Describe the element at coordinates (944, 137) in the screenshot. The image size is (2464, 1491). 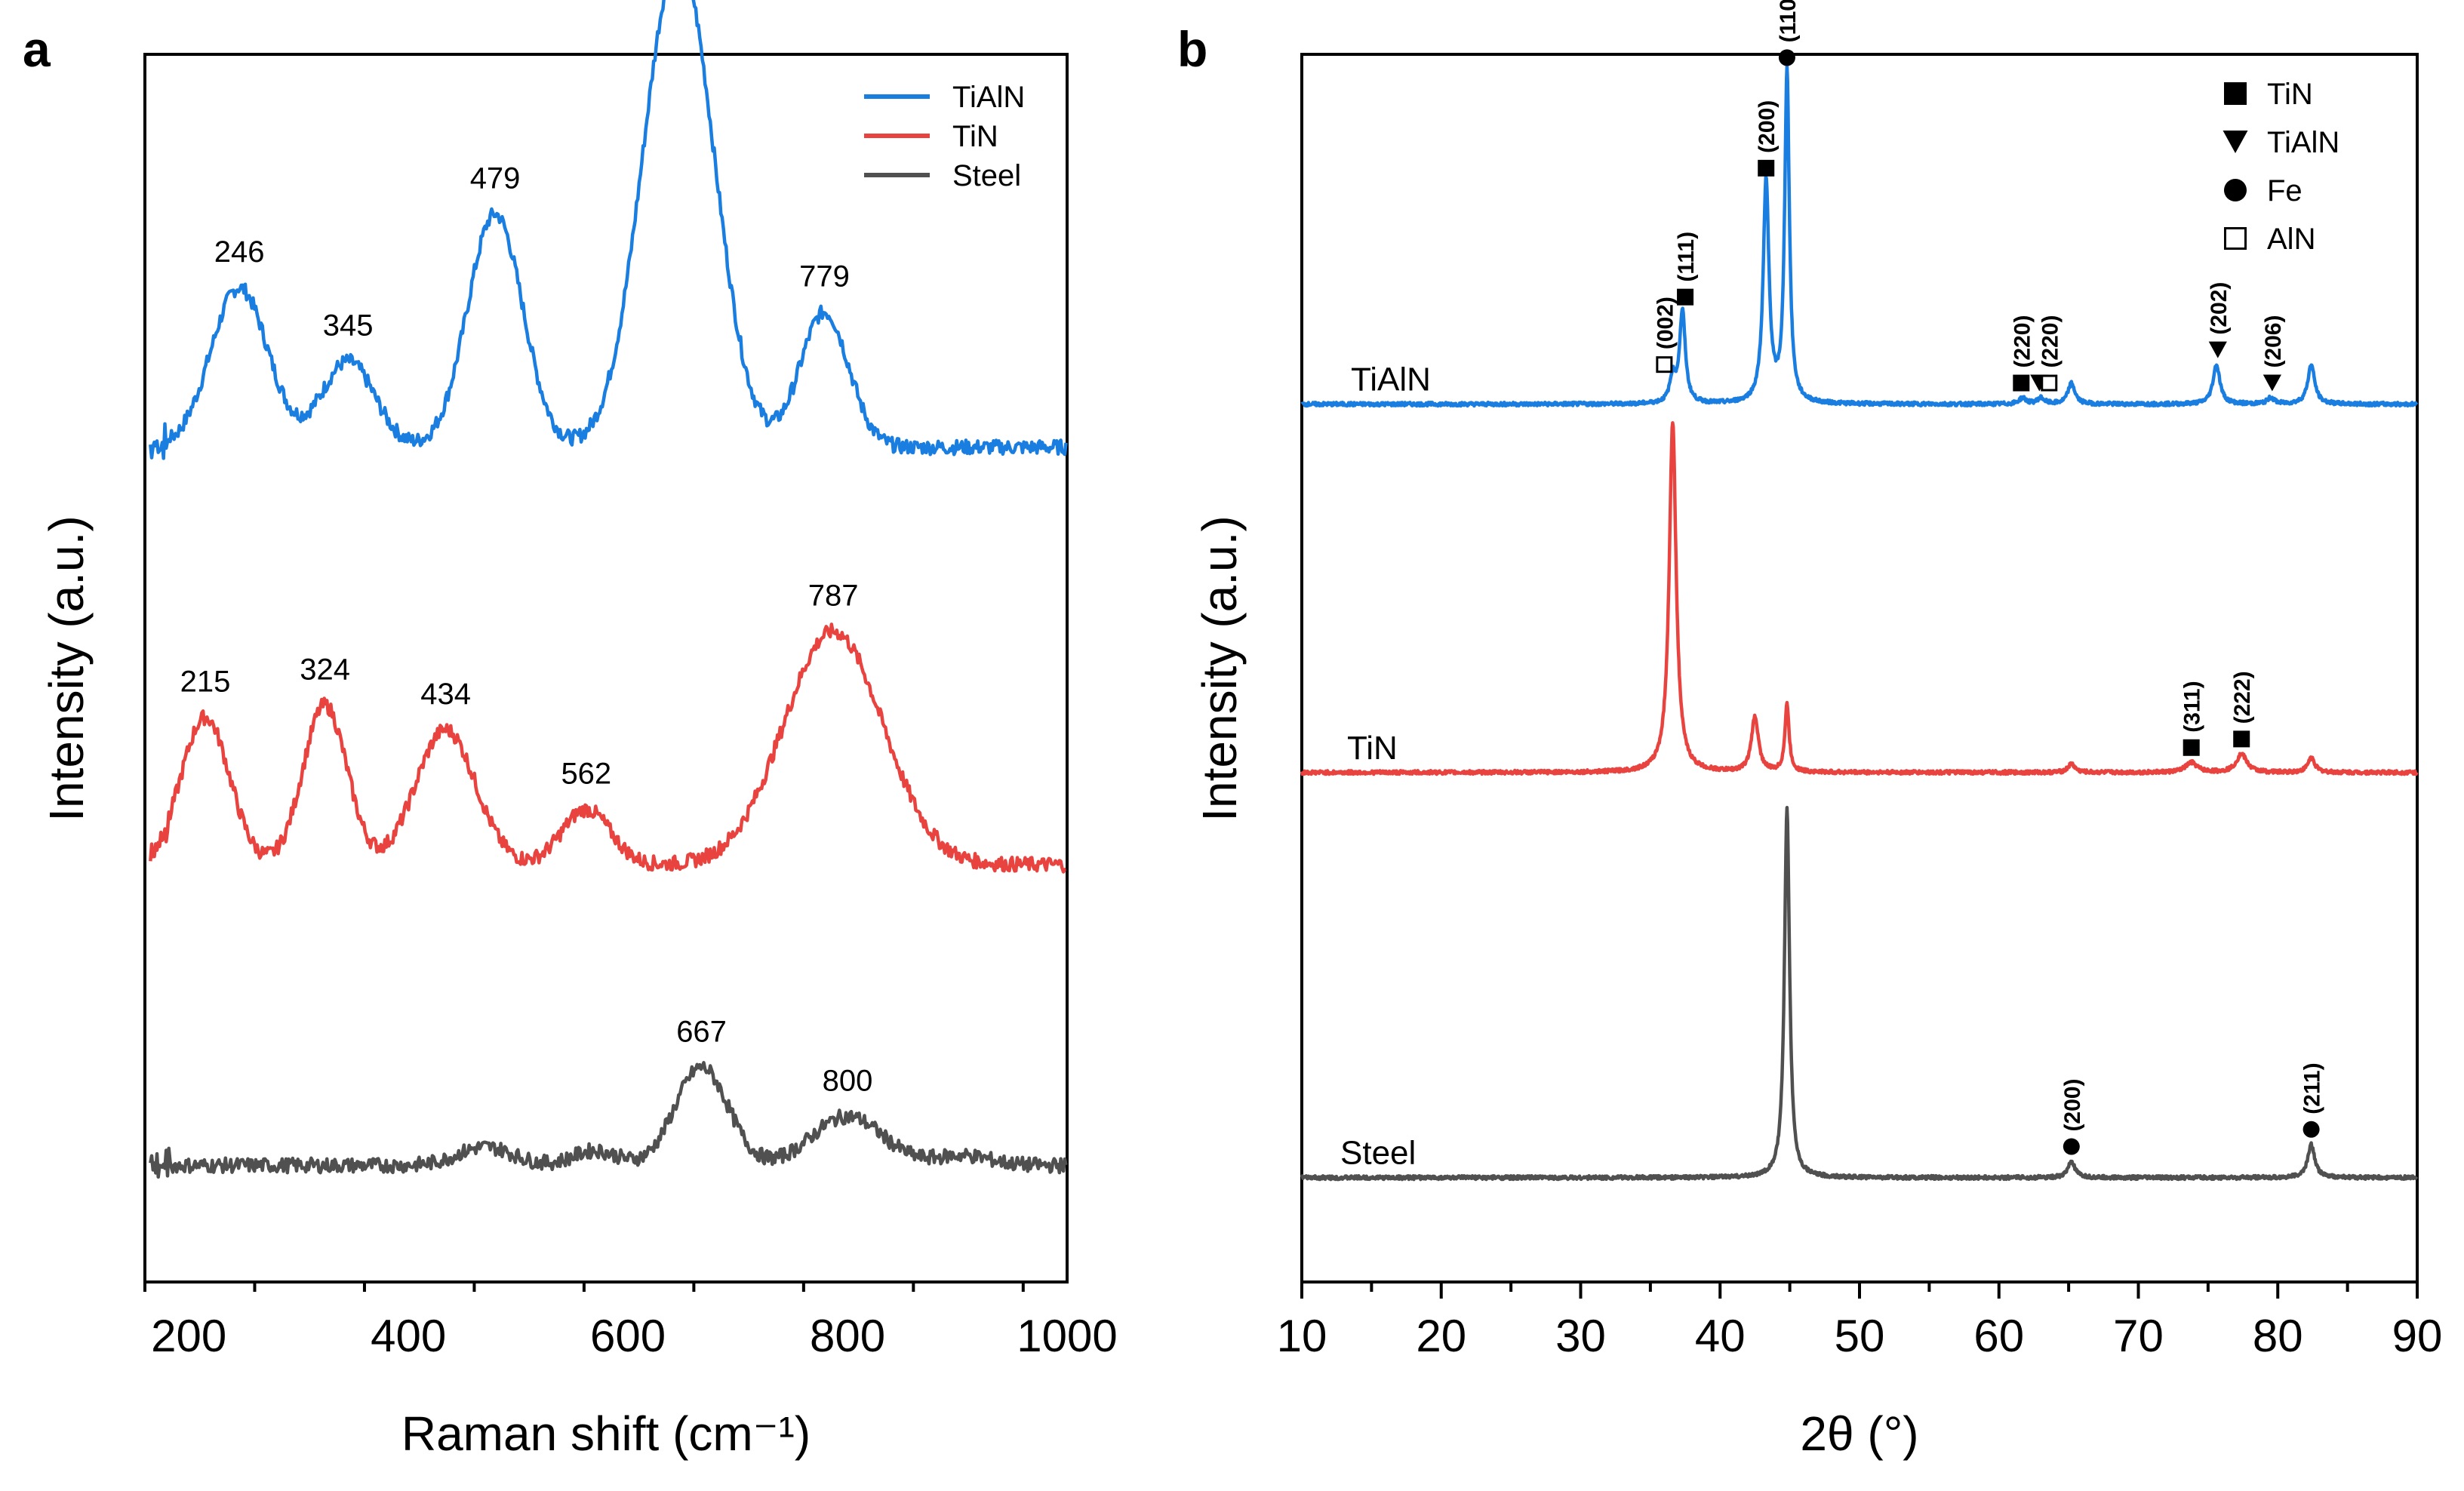
I see `panel-a-legend: TiAlN TiN Steel` at that location.